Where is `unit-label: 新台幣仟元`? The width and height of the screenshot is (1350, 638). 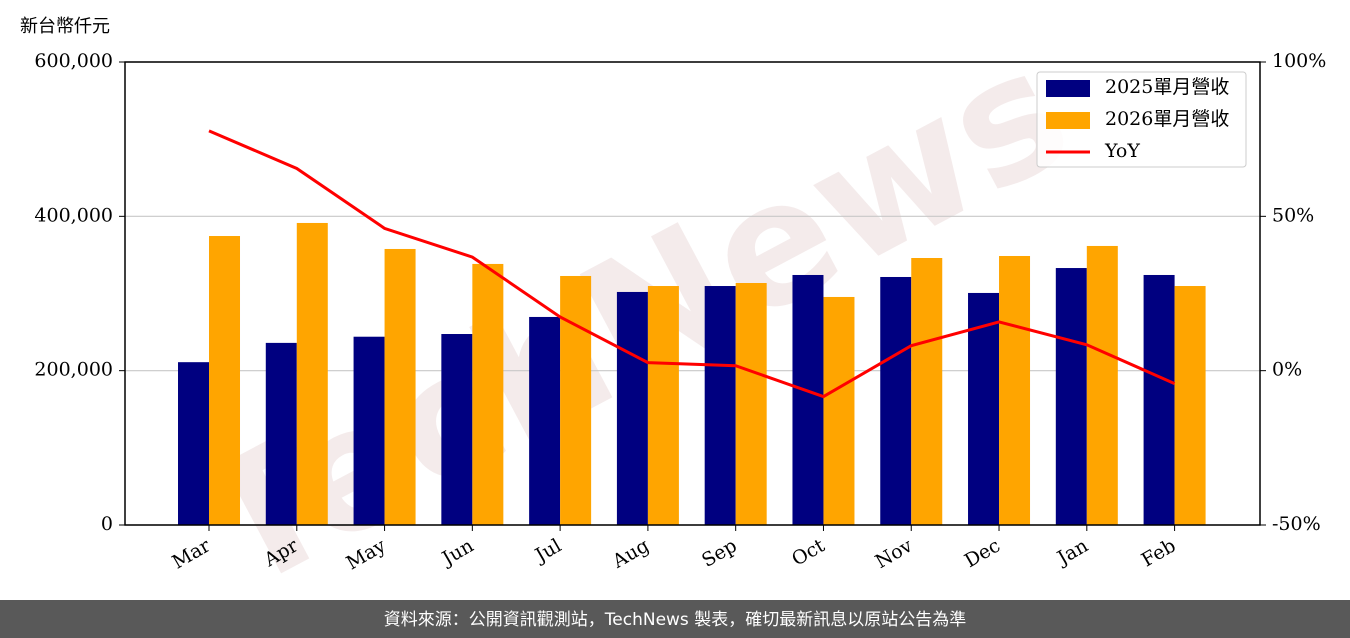
unit-label: 新台幣仟元 is located at coordinates (65, 26).